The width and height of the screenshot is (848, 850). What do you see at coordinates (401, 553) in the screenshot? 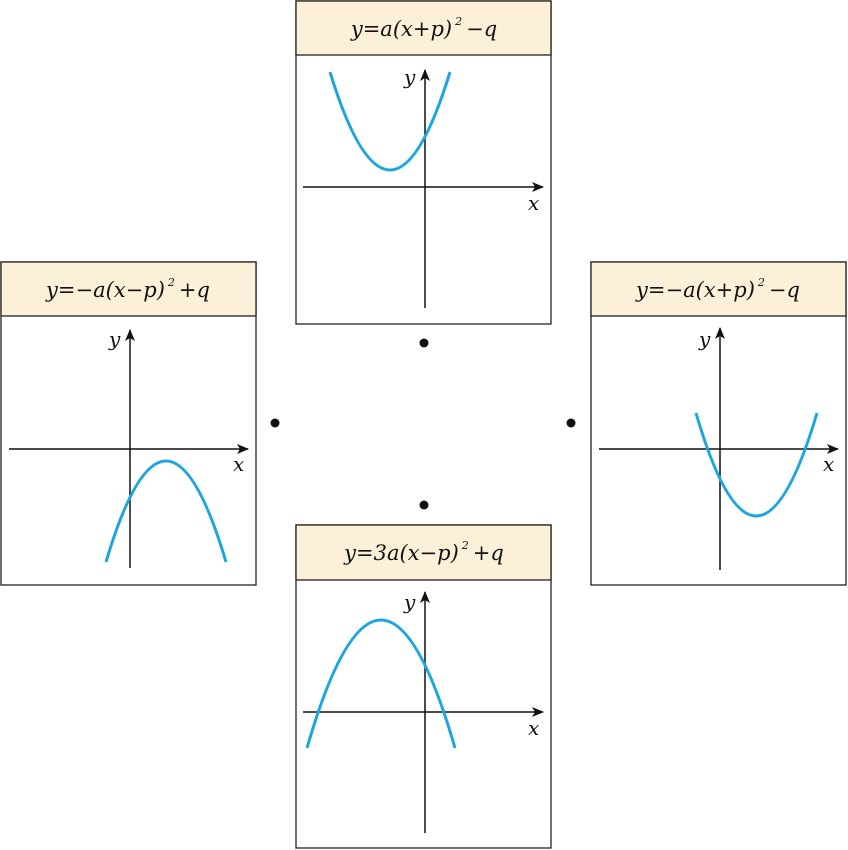
I see `formula-main: y=3a(x−p)` at bounding box center [401, 553].